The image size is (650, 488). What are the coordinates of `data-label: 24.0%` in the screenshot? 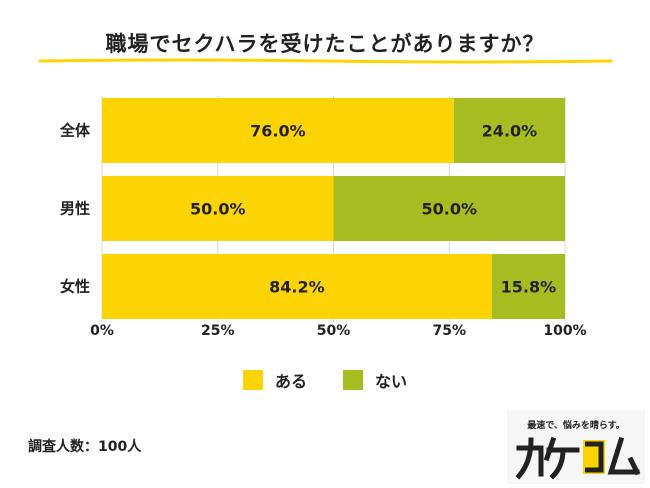 It's located at (510, 131).